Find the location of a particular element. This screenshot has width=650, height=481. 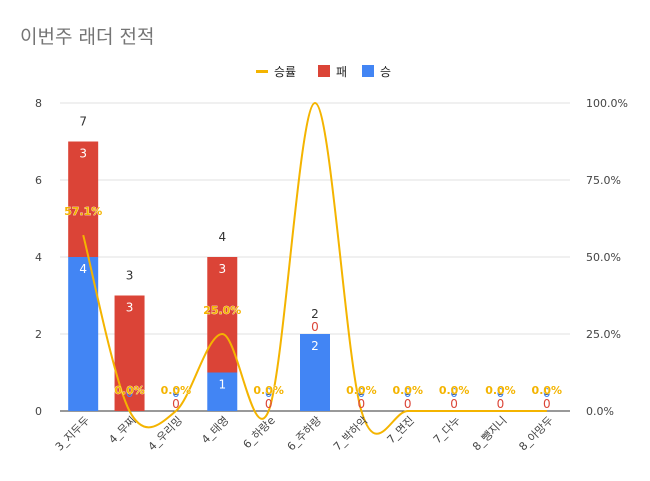

total-label: 7 is located at coordinates (83, 122).